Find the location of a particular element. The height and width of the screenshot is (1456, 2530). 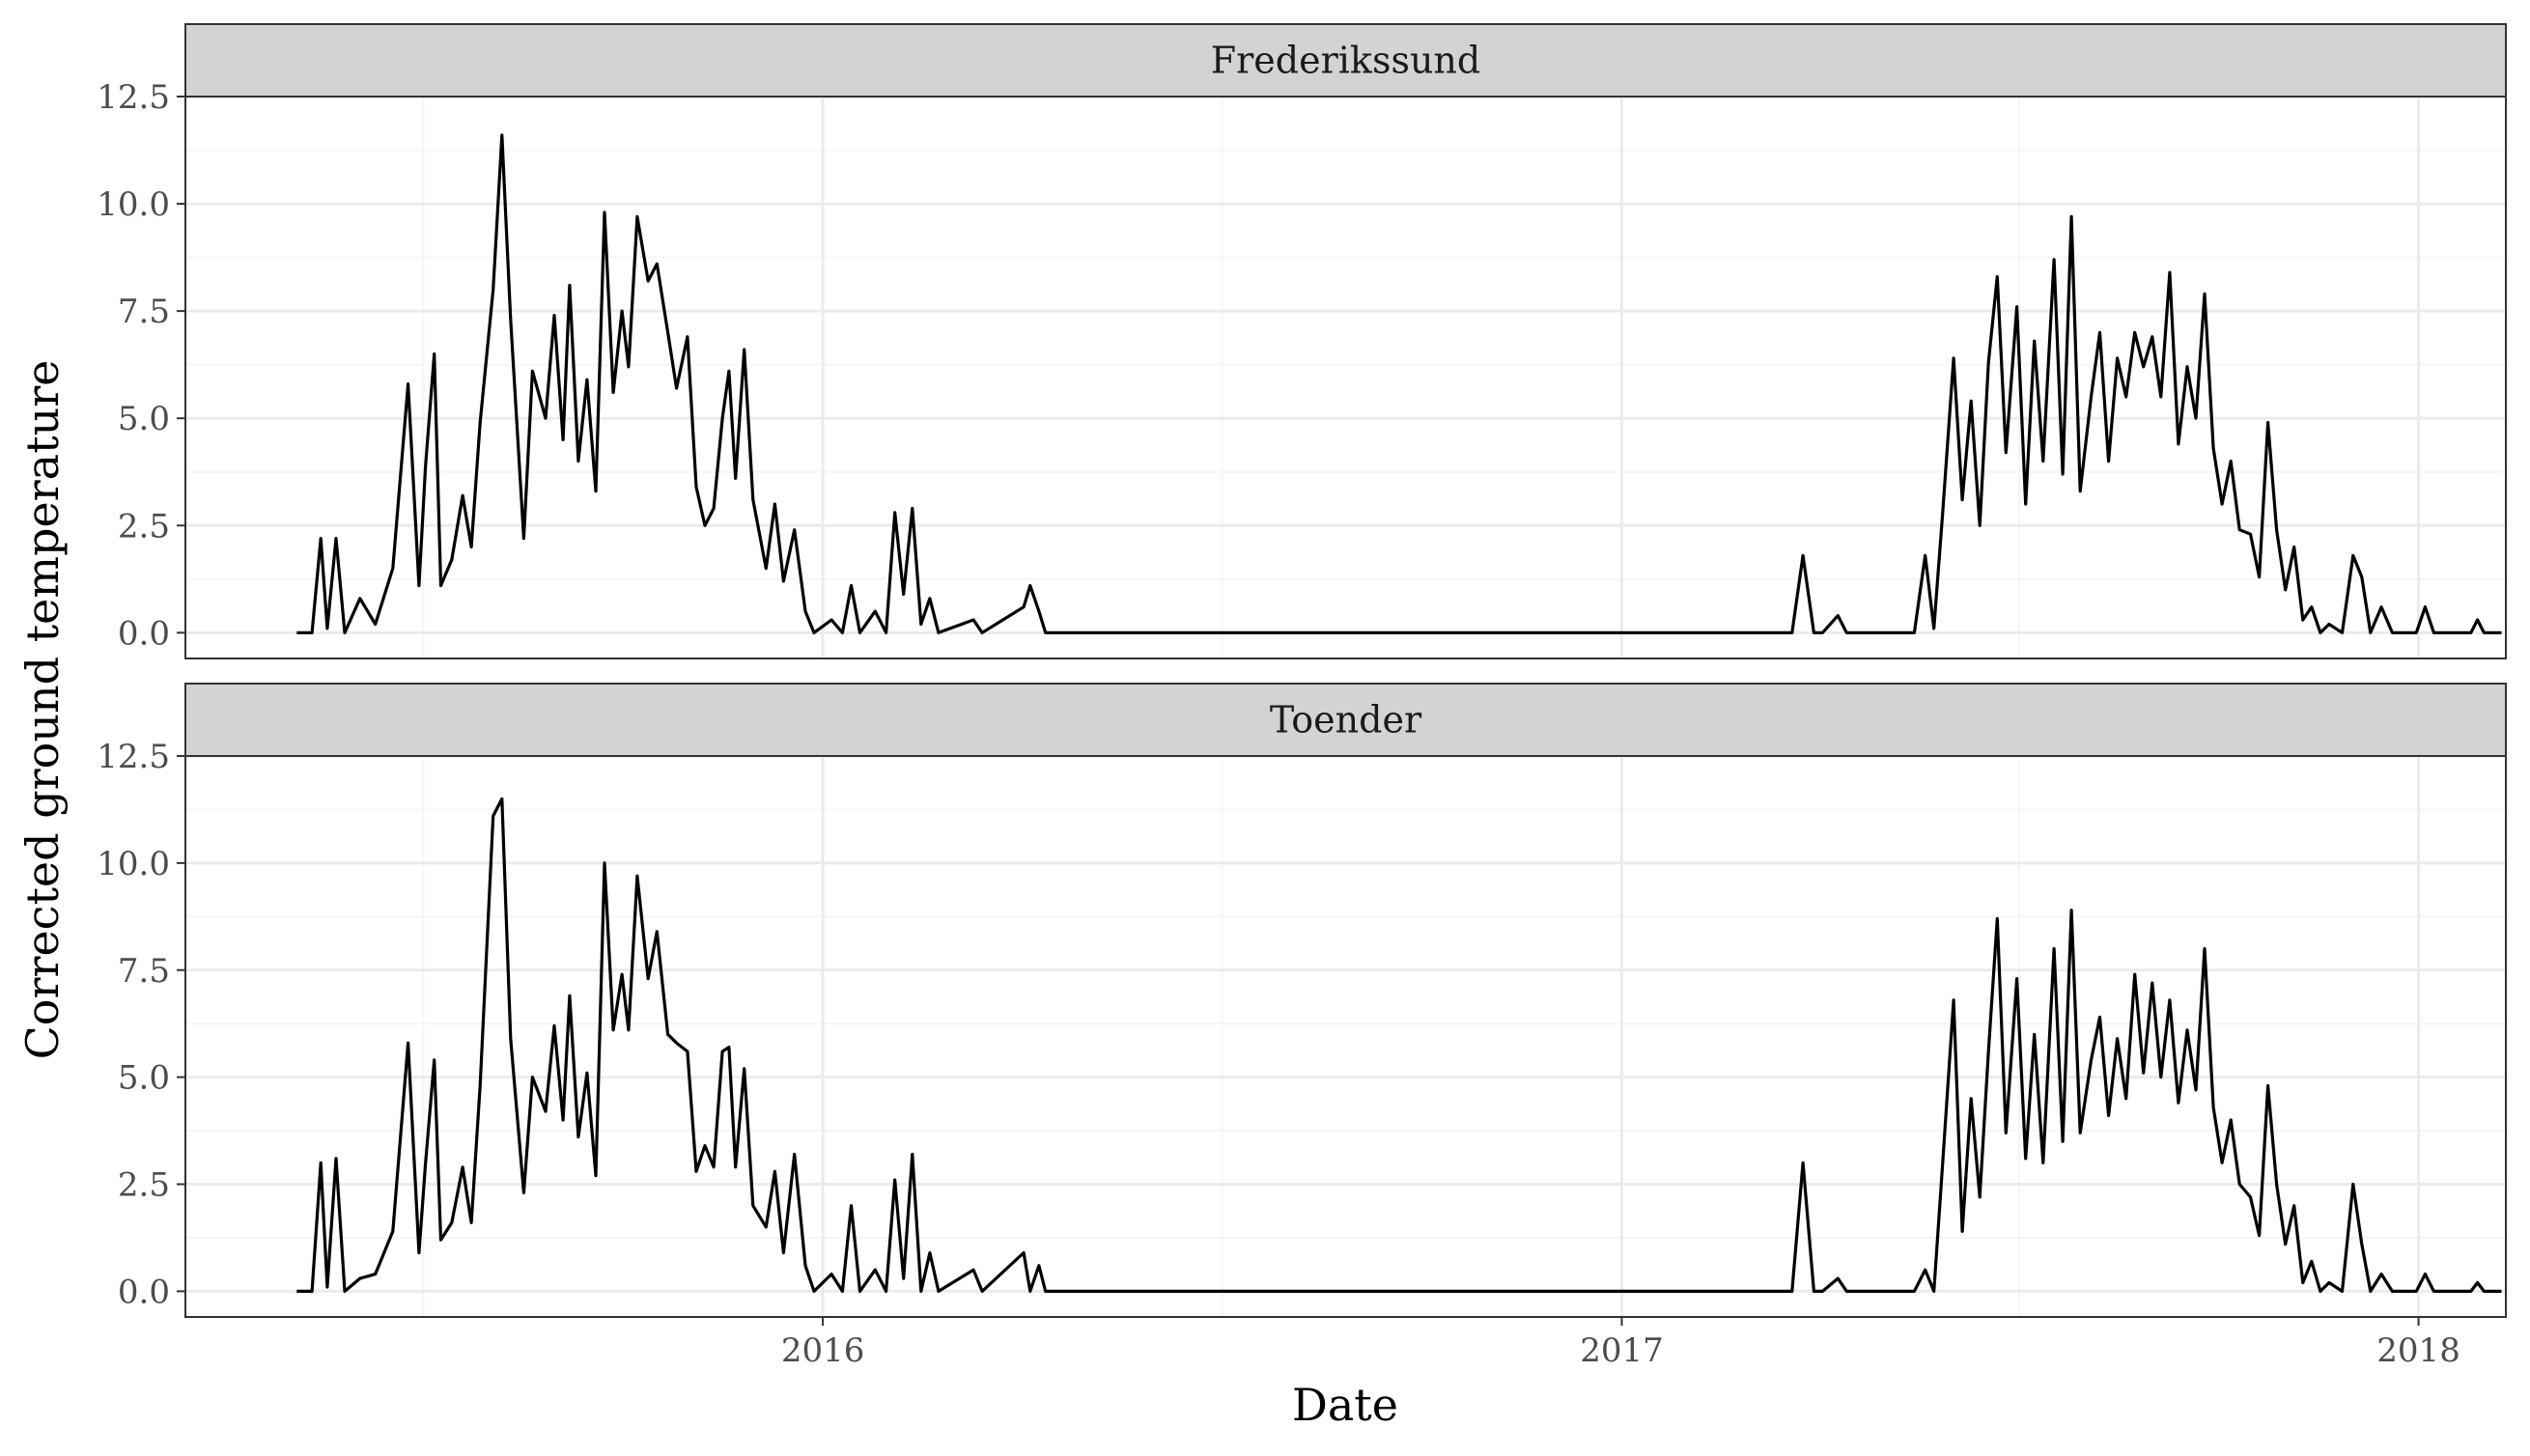

x-tick-label: 2016 is located at coordinates (823, 1350).